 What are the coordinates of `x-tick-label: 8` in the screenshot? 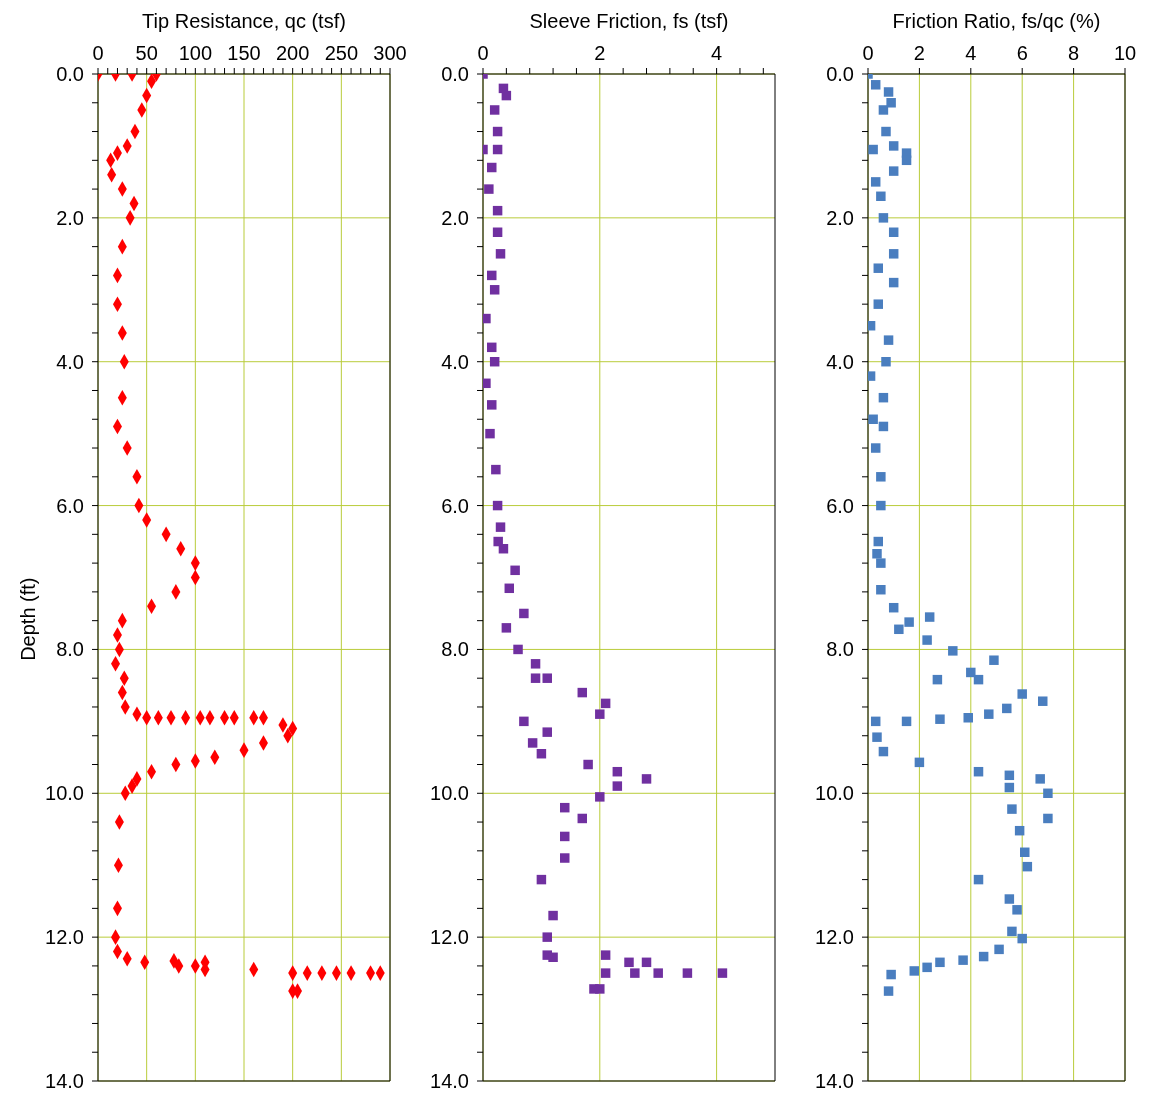 It's located at (1074, 53).